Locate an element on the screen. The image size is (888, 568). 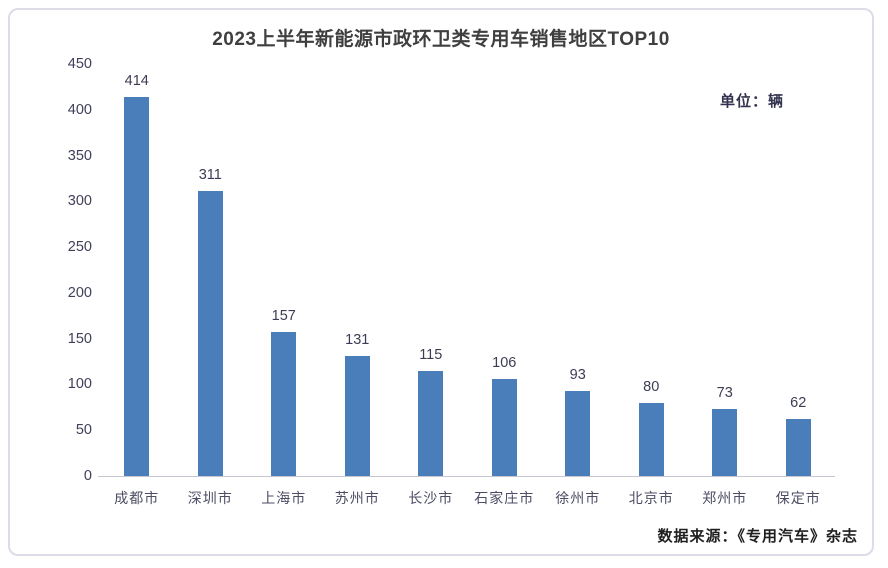
x-category-label: 深圳市 is located at coordinates (210, 498).